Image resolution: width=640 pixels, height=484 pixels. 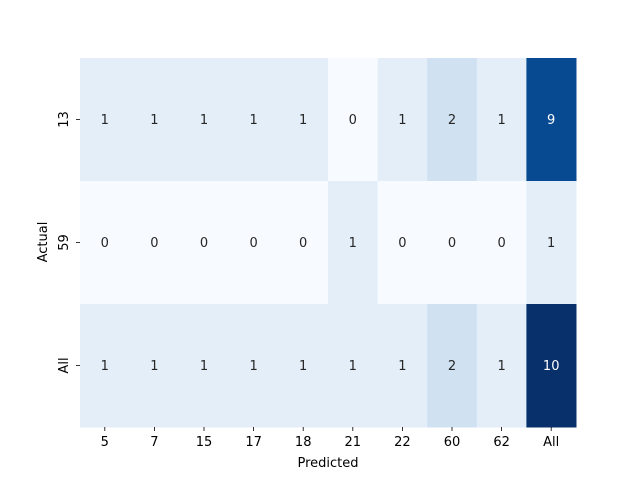 I want to click on x-tick-label: 5, so click(x=105, y=442).